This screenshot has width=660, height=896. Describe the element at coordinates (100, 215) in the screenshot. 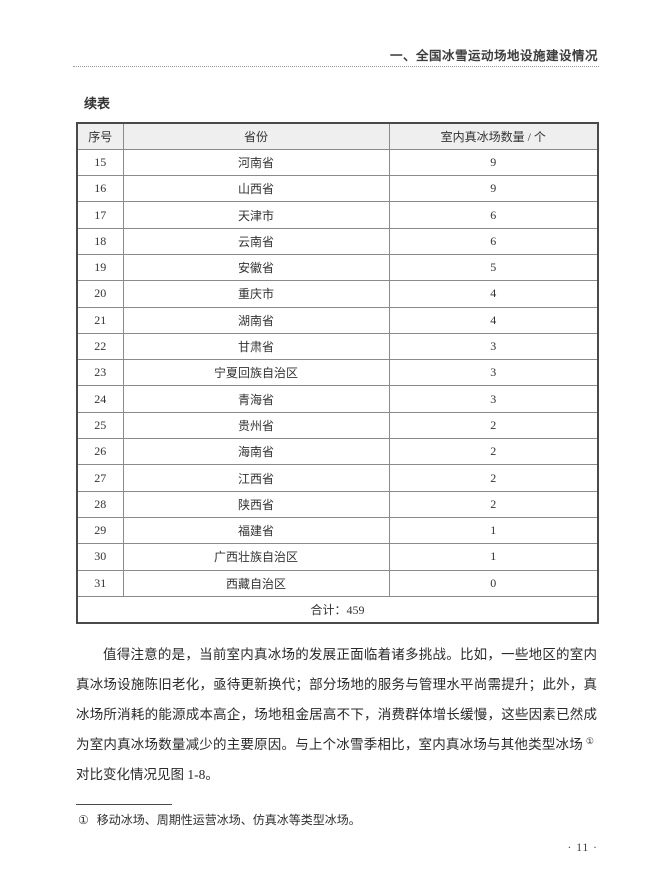

I see `row-no: 17` at that location.